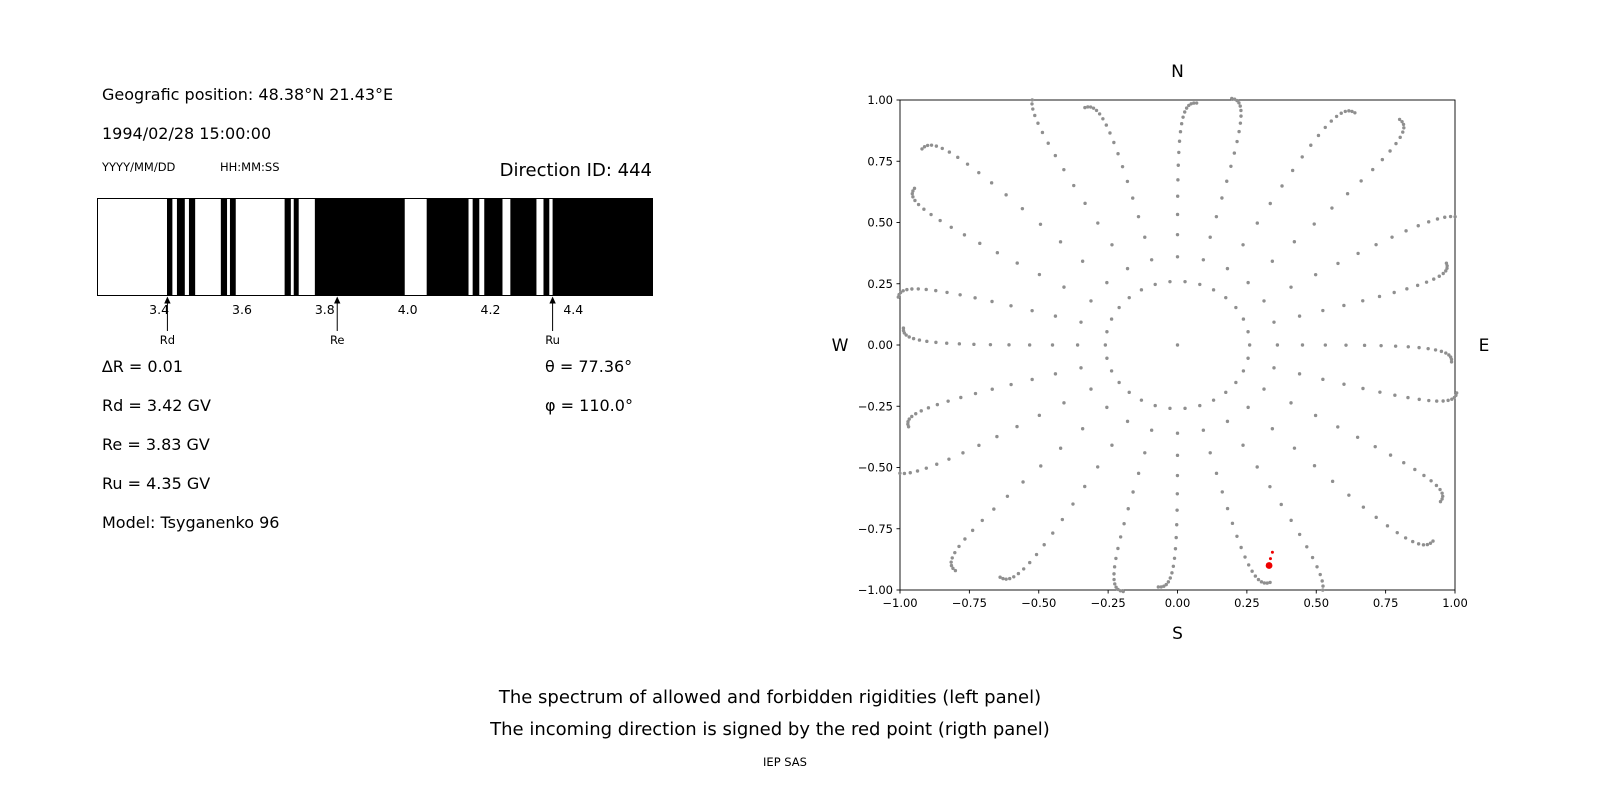  Describe the element at coordinates (589, 366) in the screenshot. I see `param-theta: θ = 77.36°` at that location.